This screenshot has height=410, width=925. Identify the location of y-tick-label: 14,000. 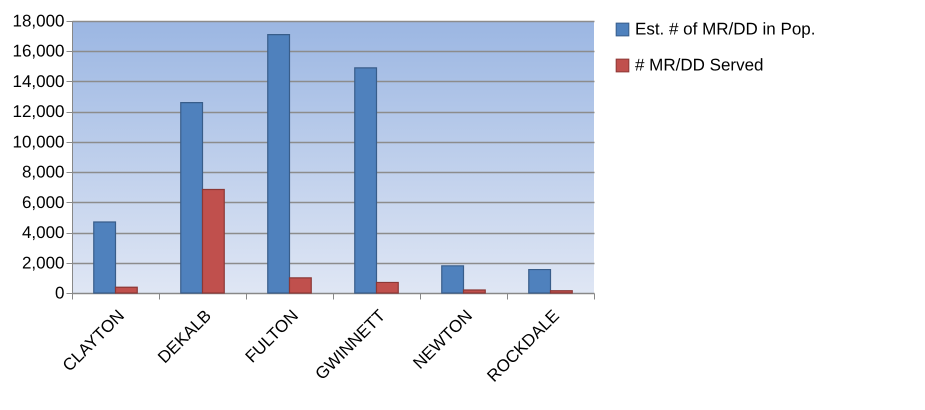
(38, 81).